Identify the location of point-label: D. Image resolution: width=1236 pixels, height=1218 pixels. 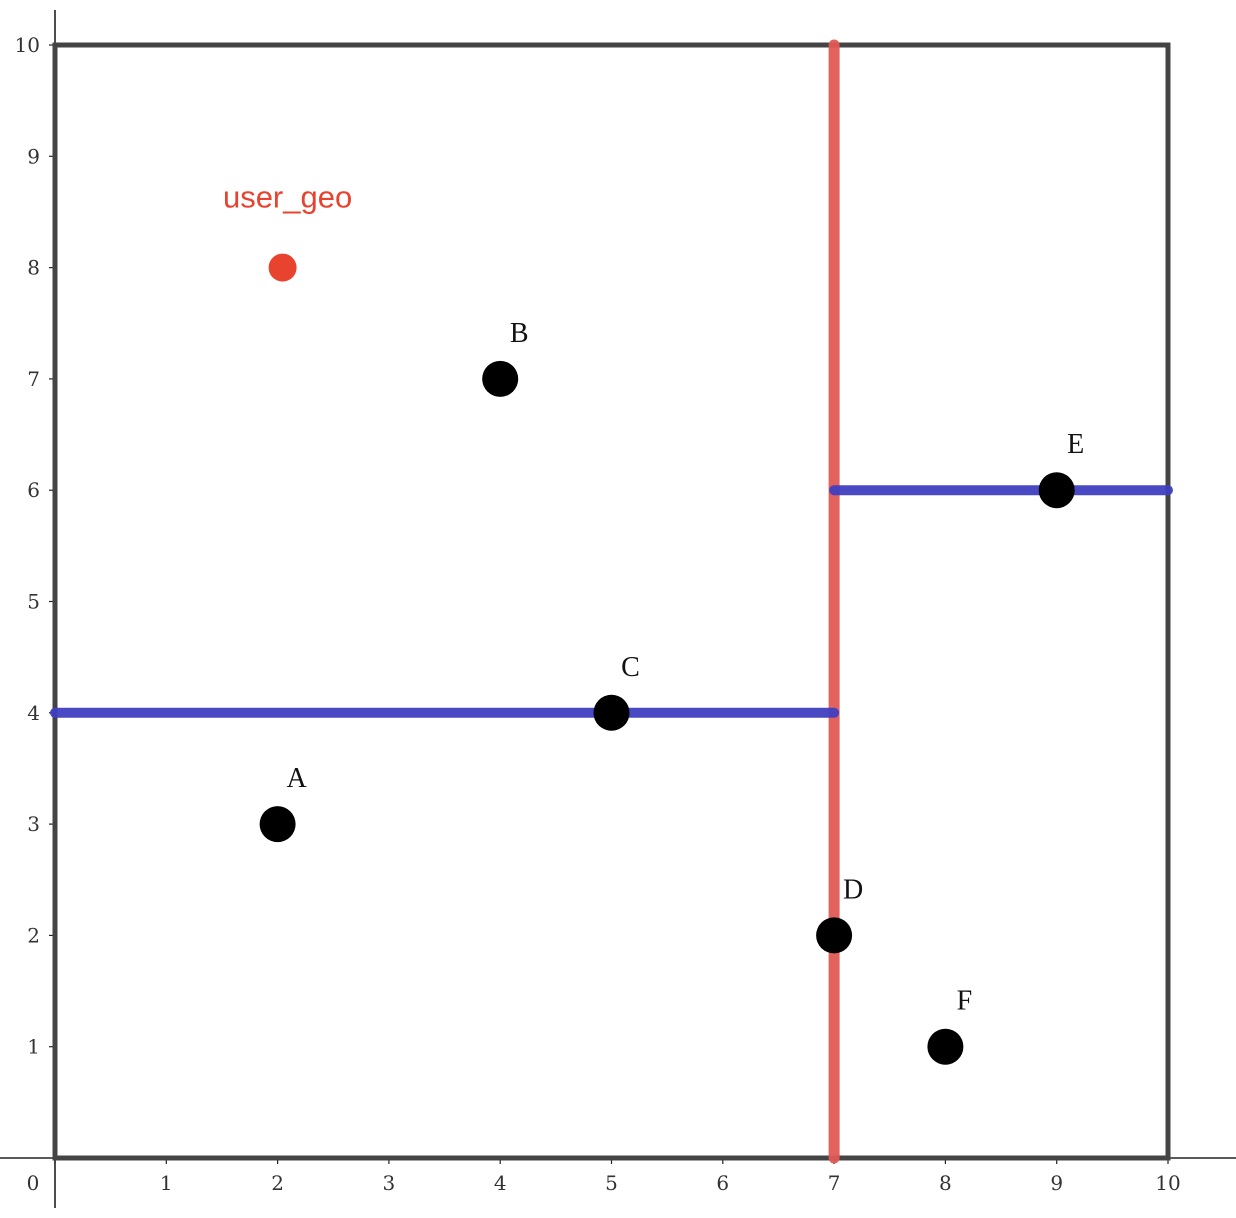
(853, 889).